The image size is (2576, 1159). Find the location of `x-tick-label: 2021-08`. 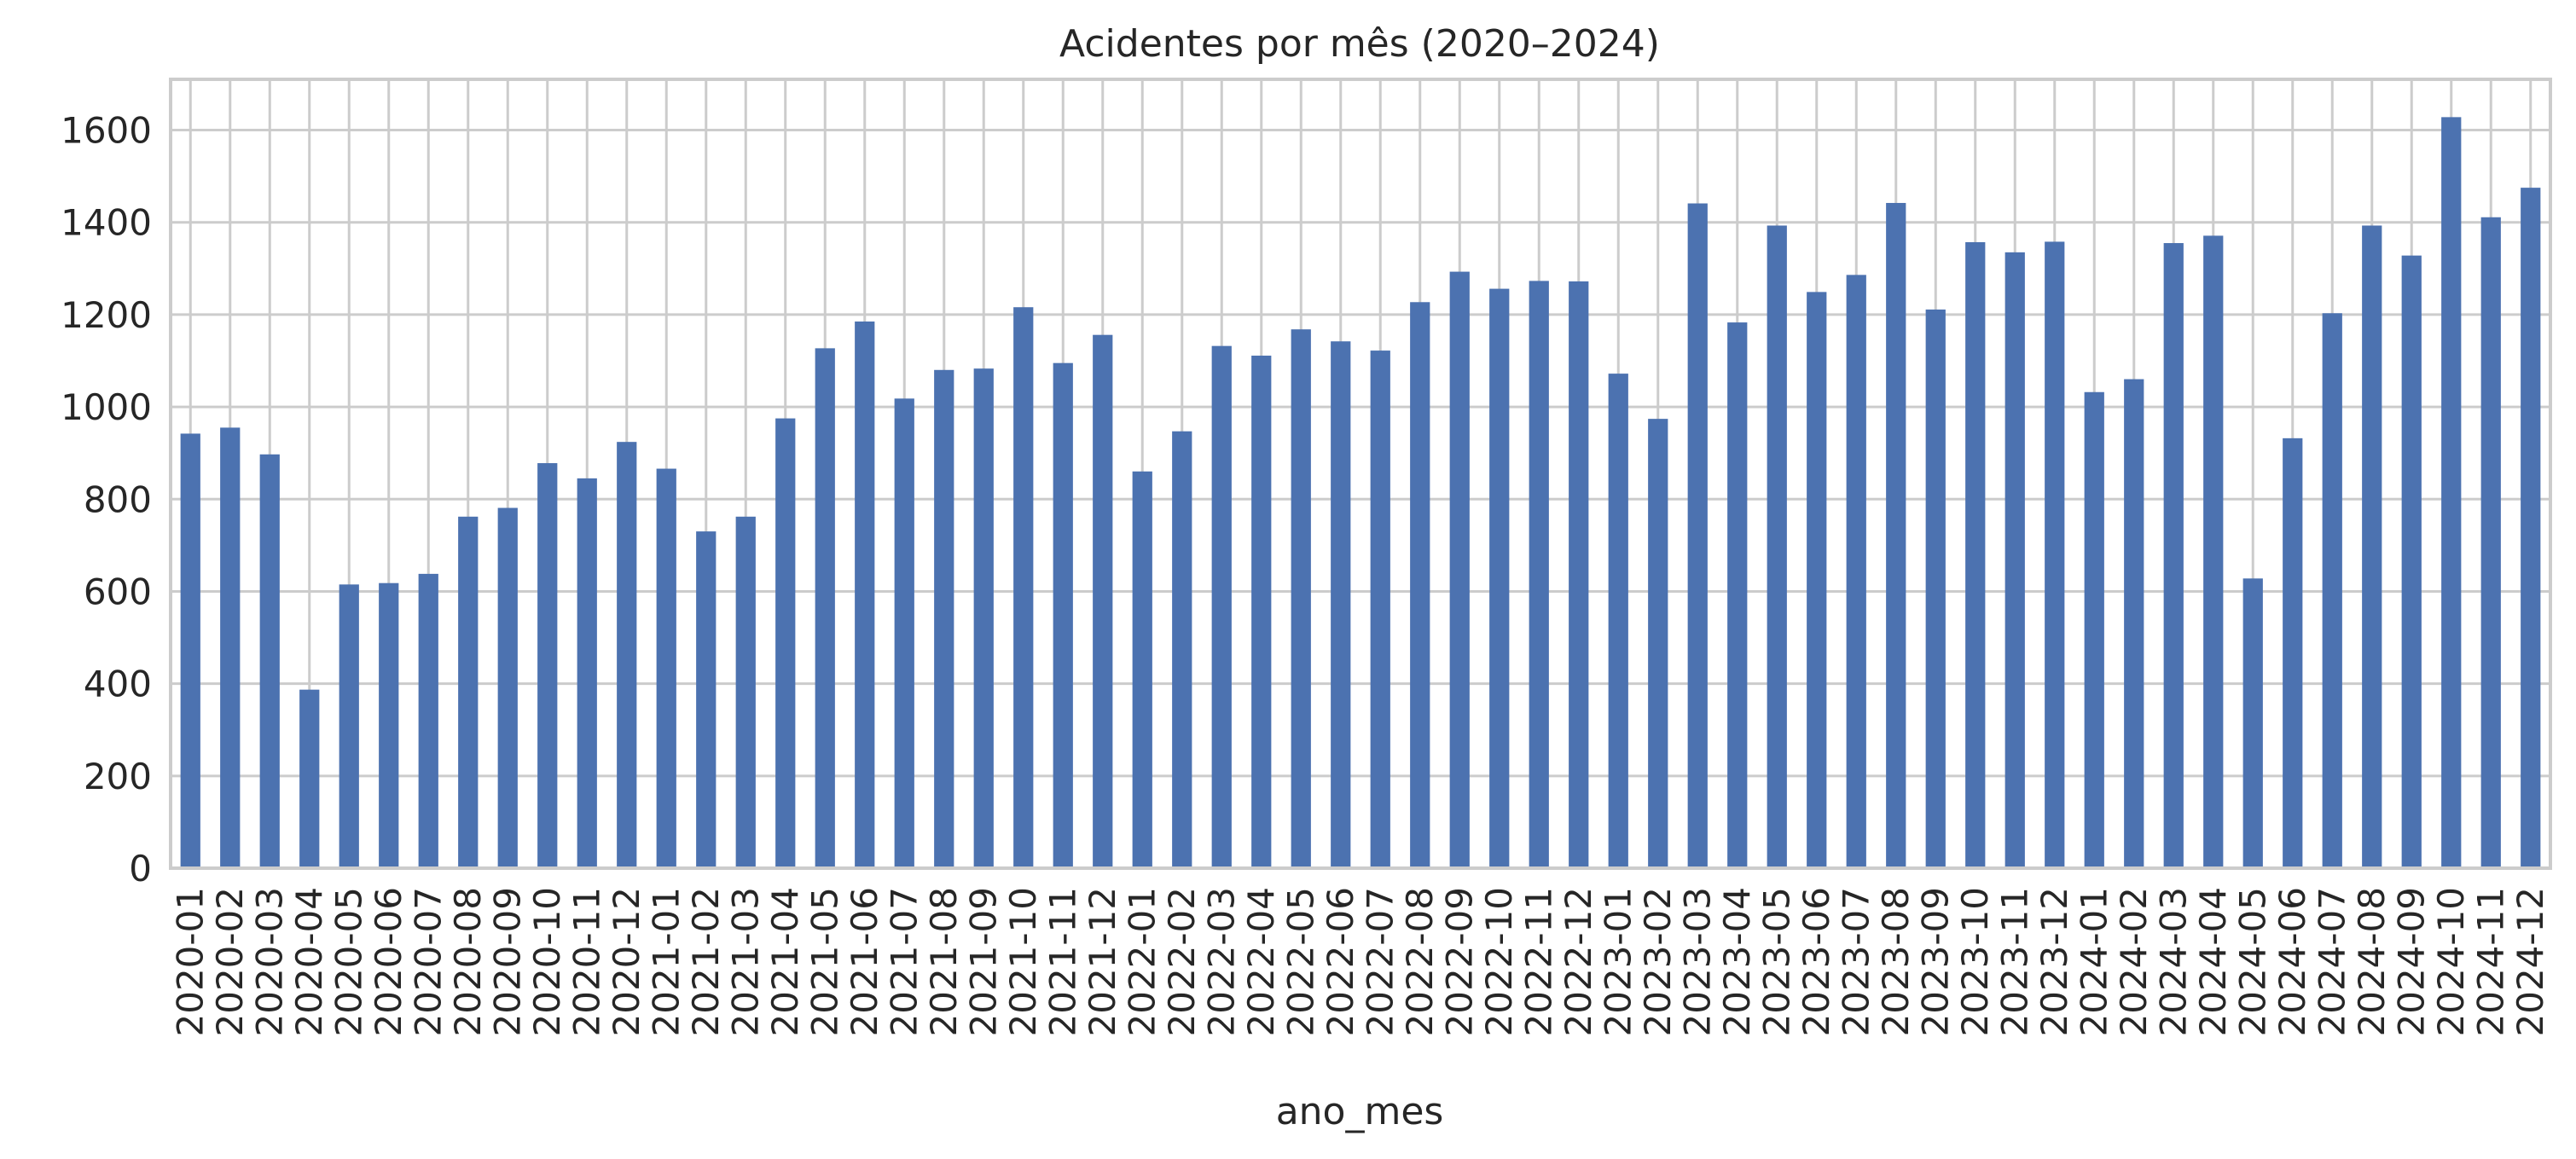

x-tick-label: 2021-08 is located at coordinates (944, 962).